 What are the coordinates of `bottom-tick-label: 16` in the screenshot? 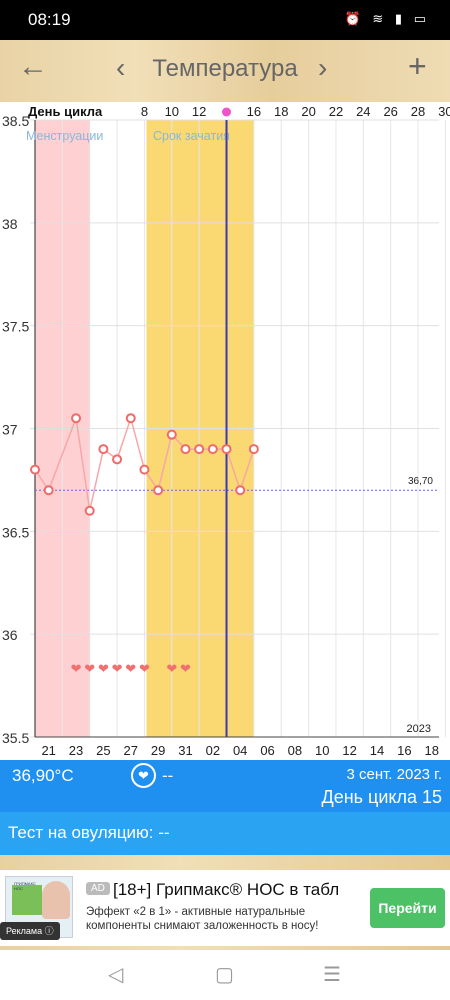 It's located at (404, 750).